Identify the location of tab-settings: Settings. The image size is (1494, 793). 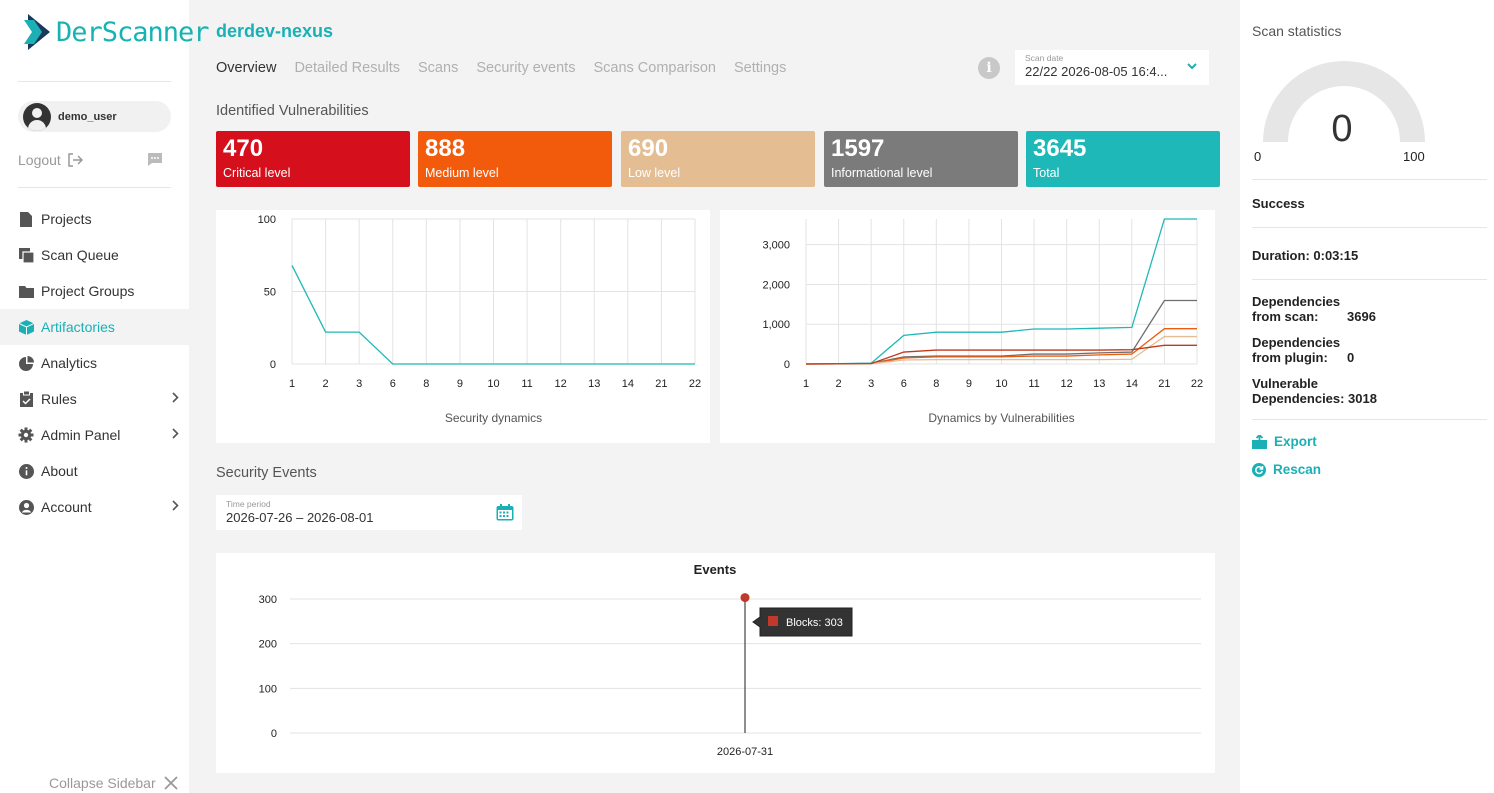
(760, 68).